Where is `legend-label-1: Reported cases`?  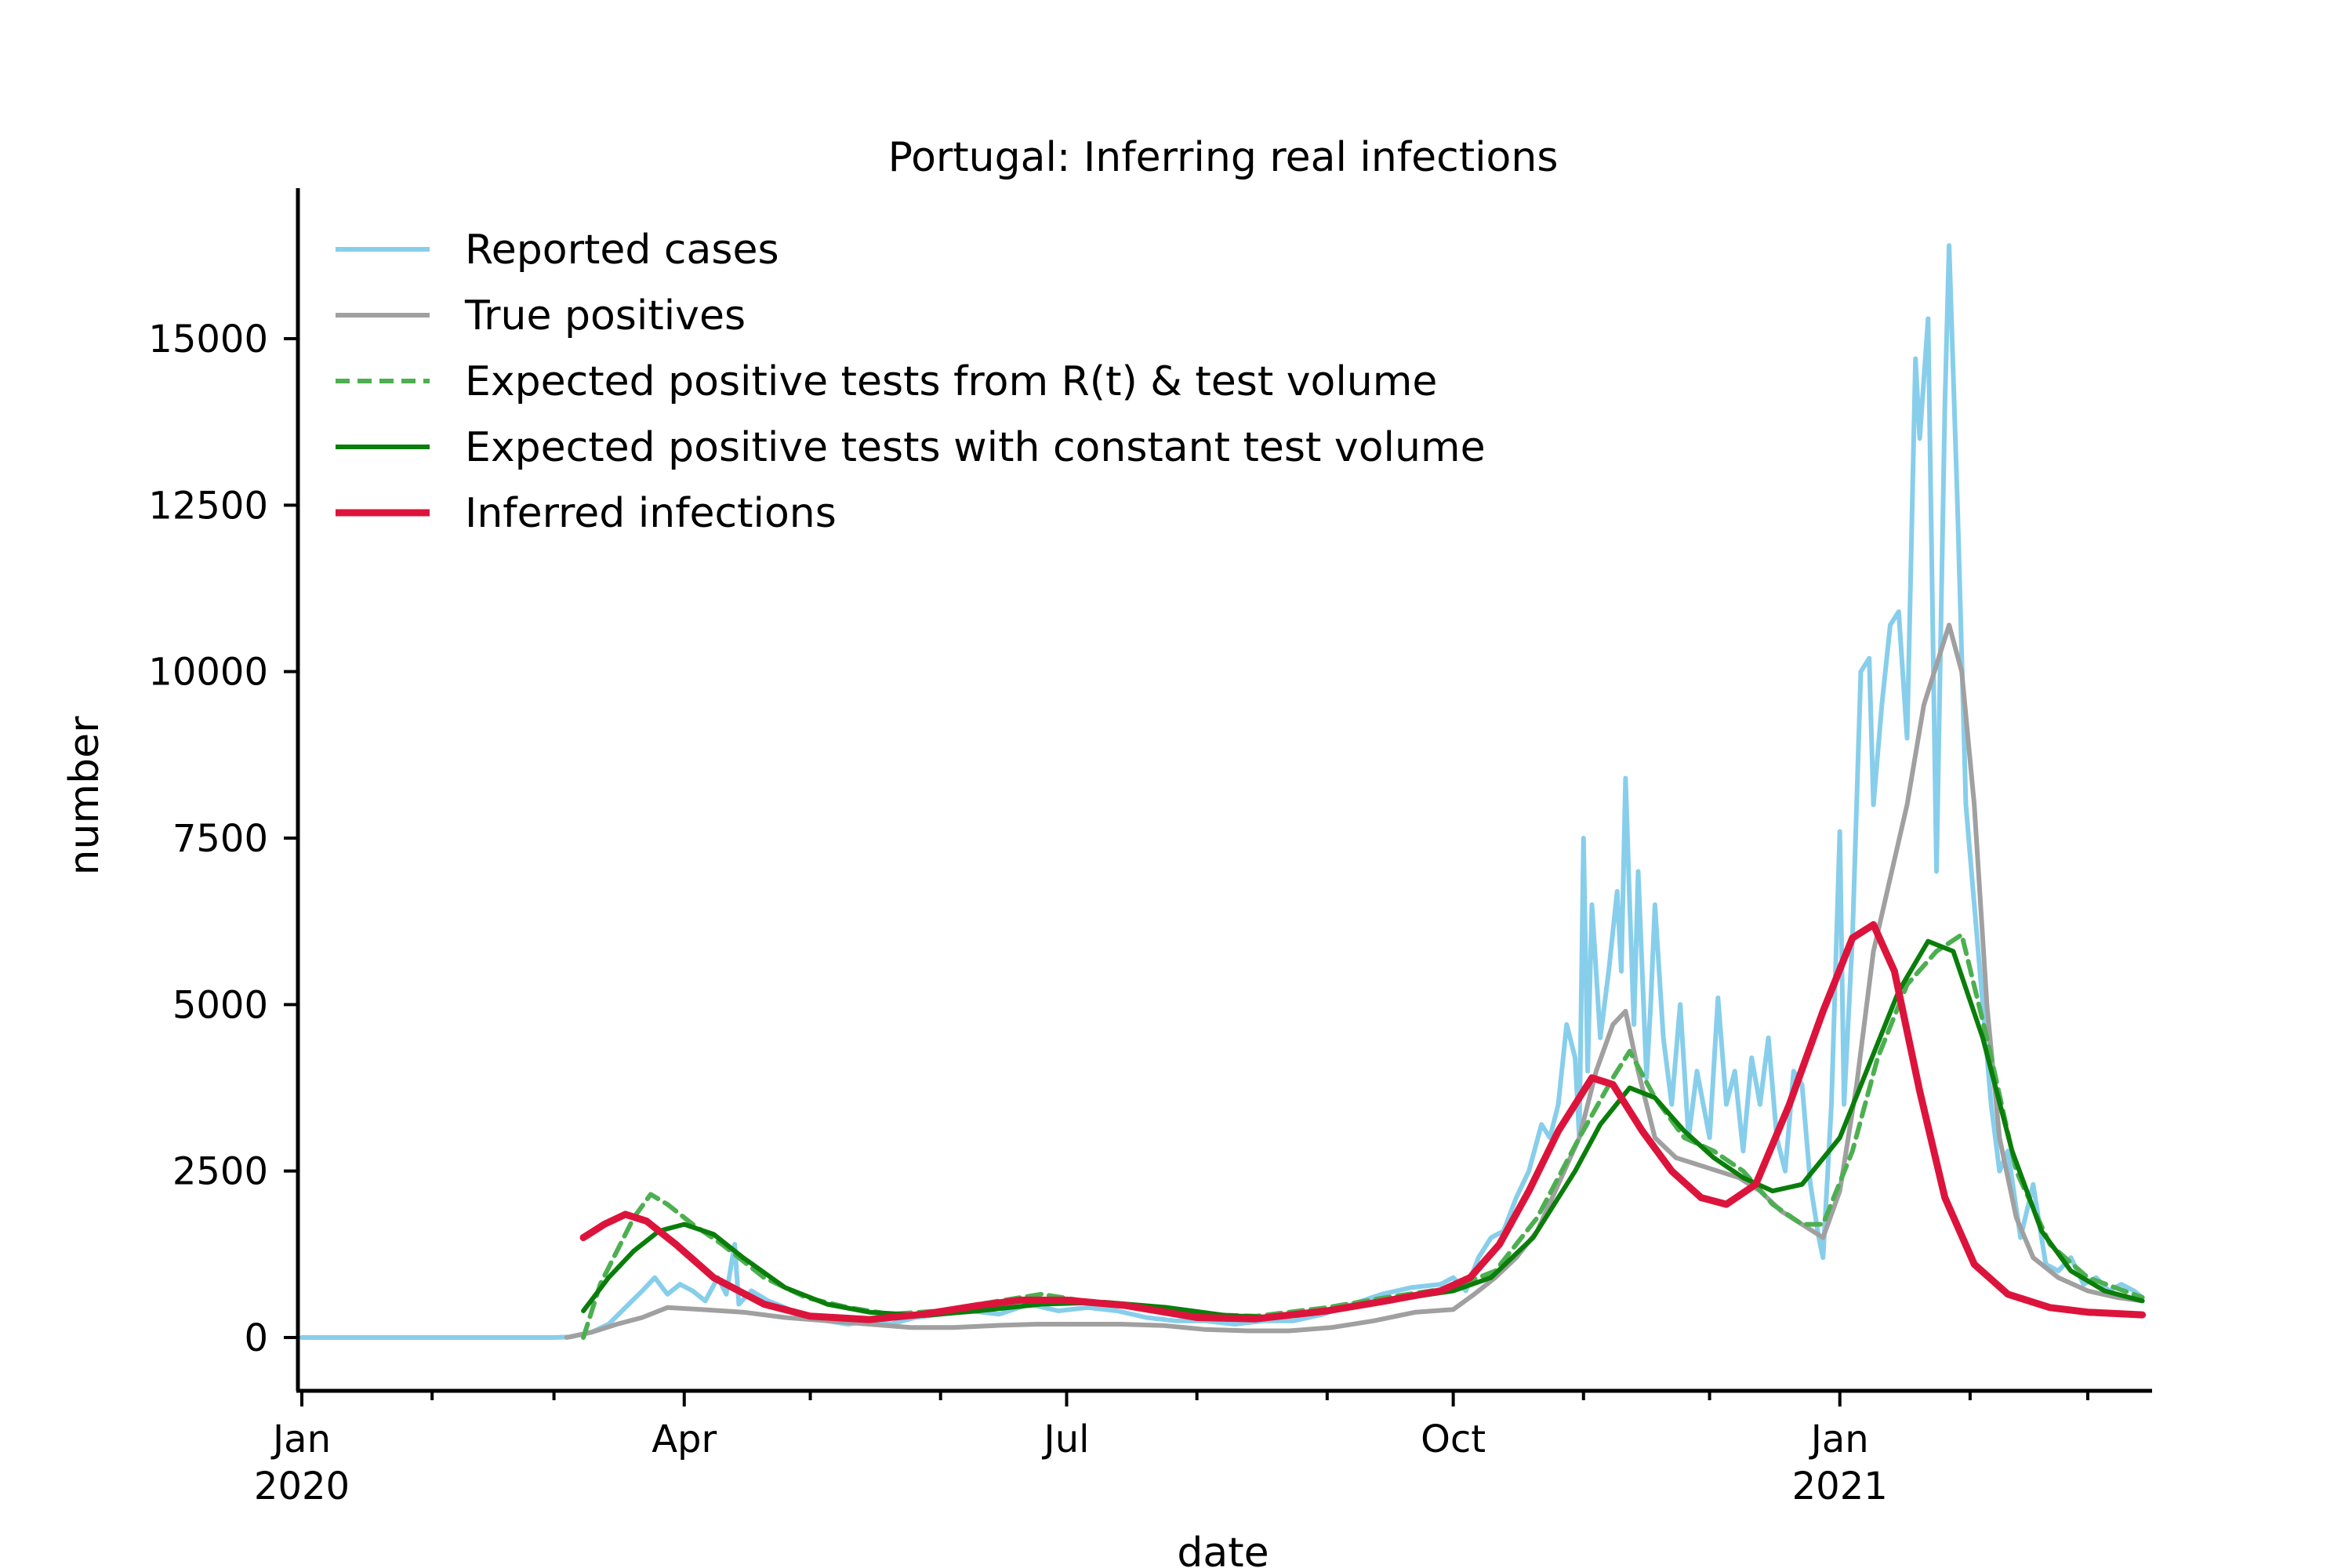 legend-label-1: Reported cases is located at coordinates (622, 250).